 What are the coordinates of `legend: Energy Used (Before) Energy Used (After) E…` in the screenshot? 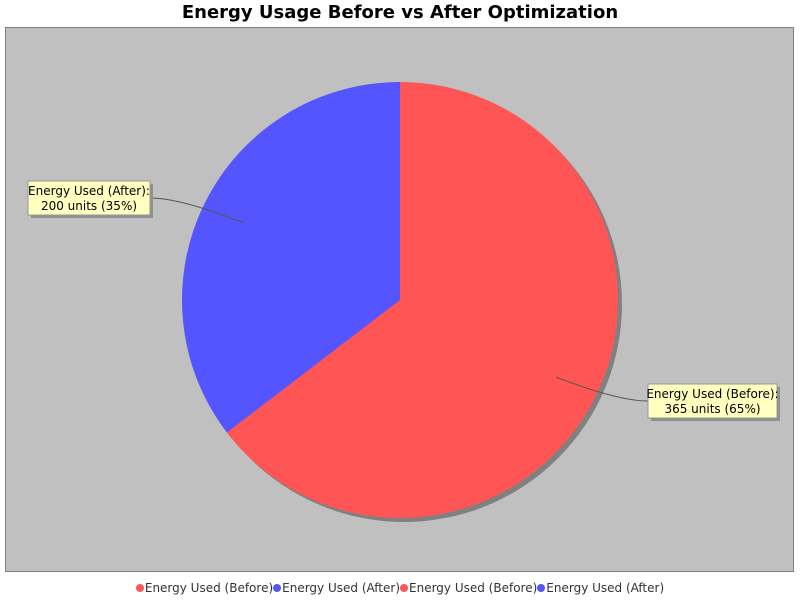 It's located at (400, 588).